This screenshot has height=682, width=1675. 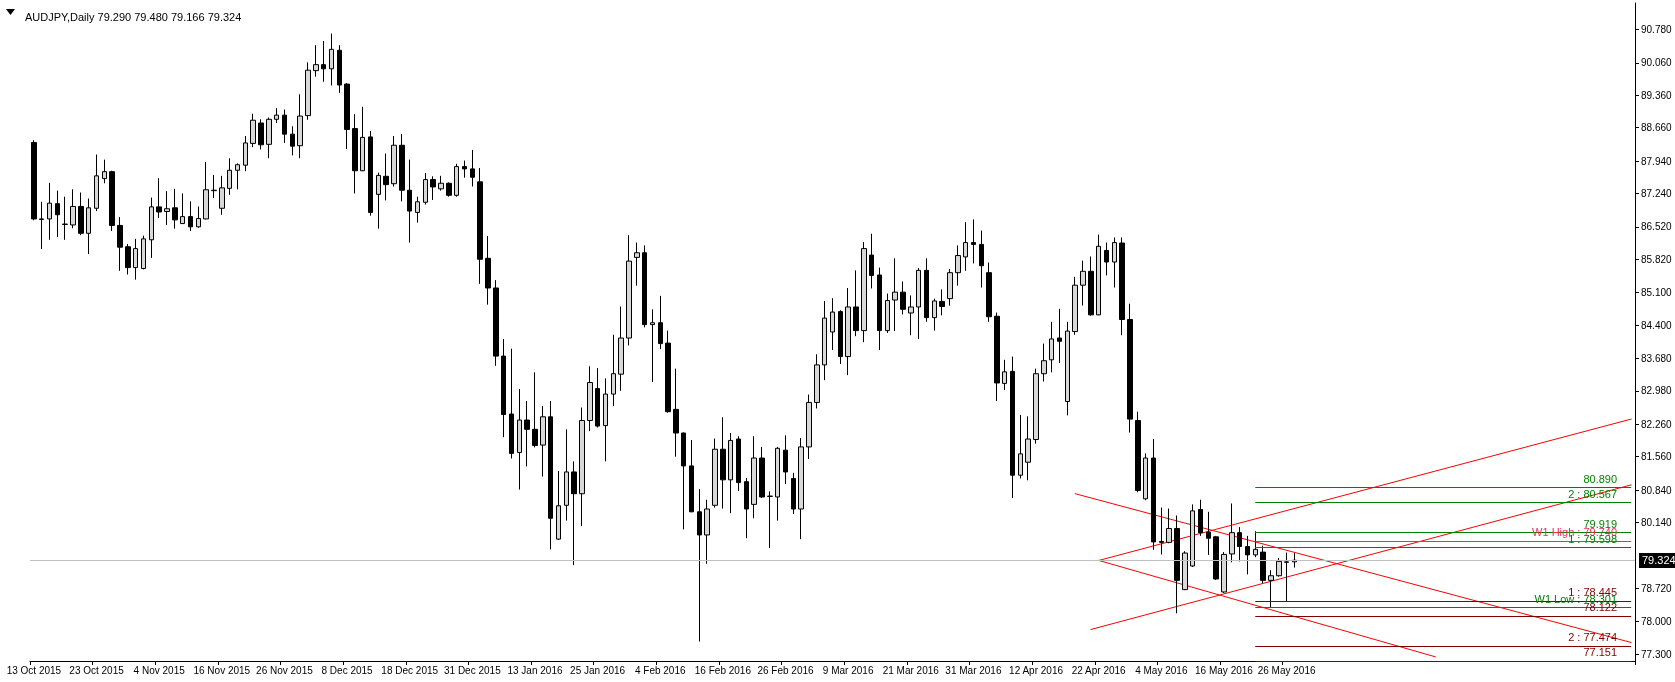 I want to click on x-tick-label: 23 Oct 2015, so click(x=97, y=670).